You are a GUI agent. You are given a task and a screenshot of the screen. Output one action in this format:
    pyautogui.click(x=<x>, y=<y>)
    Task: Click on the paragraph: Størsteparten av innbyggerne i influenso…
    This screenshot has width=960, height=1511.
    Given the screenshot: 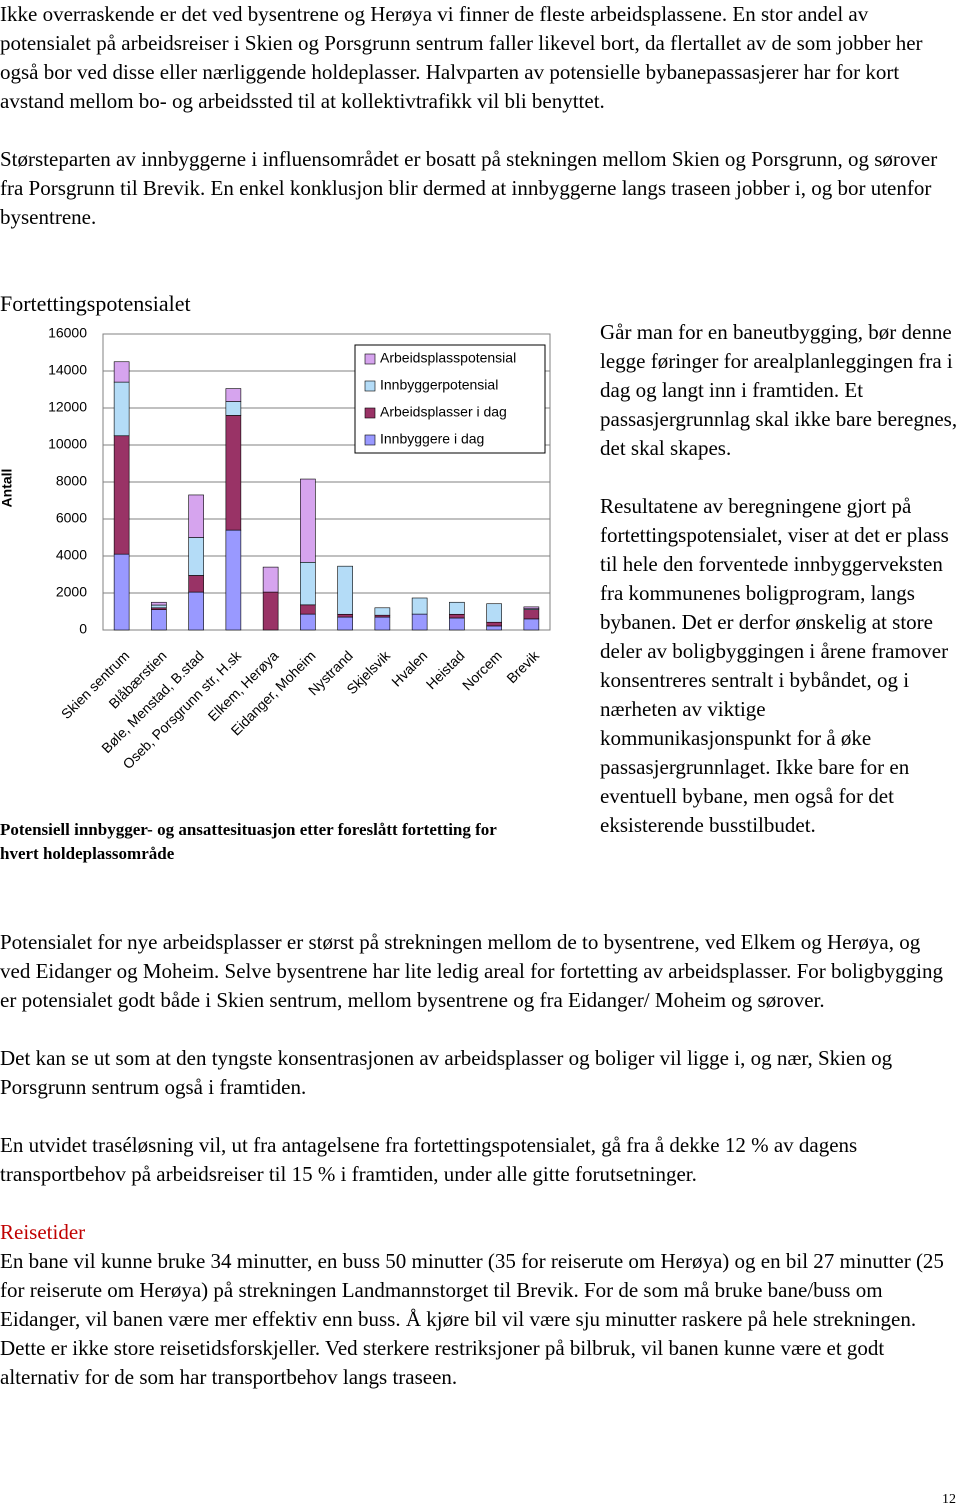 What is the action you would take?
    pyautogui.click(x=469, y=188)
    